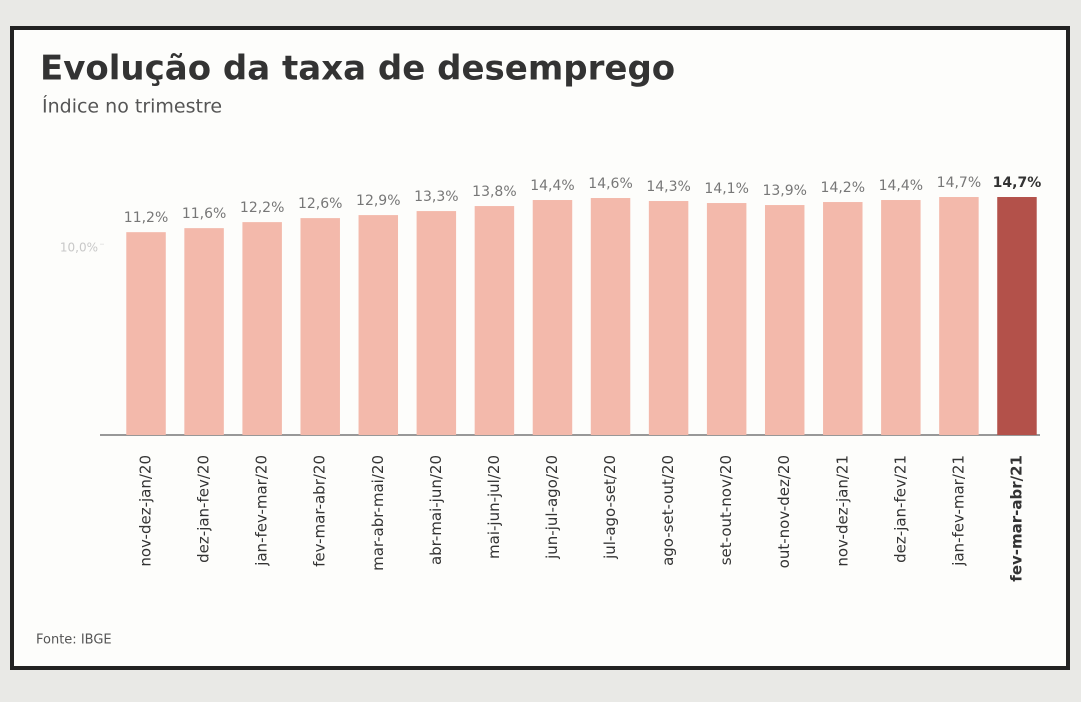  I want to click on value-label: 13,3%, so click(436, 197).